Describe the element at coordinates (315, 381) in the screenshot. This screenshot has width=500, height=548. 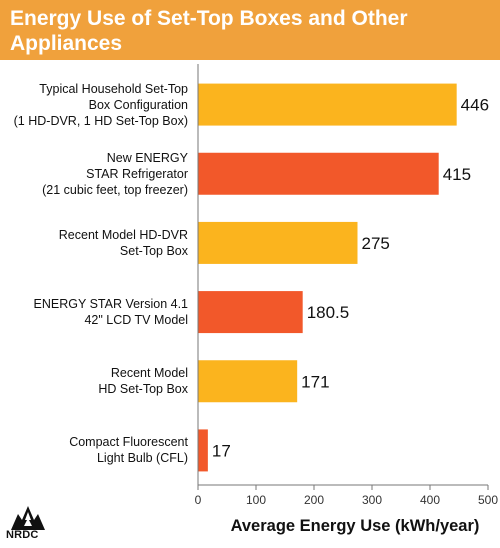
I see `value-label: 171` at that location.